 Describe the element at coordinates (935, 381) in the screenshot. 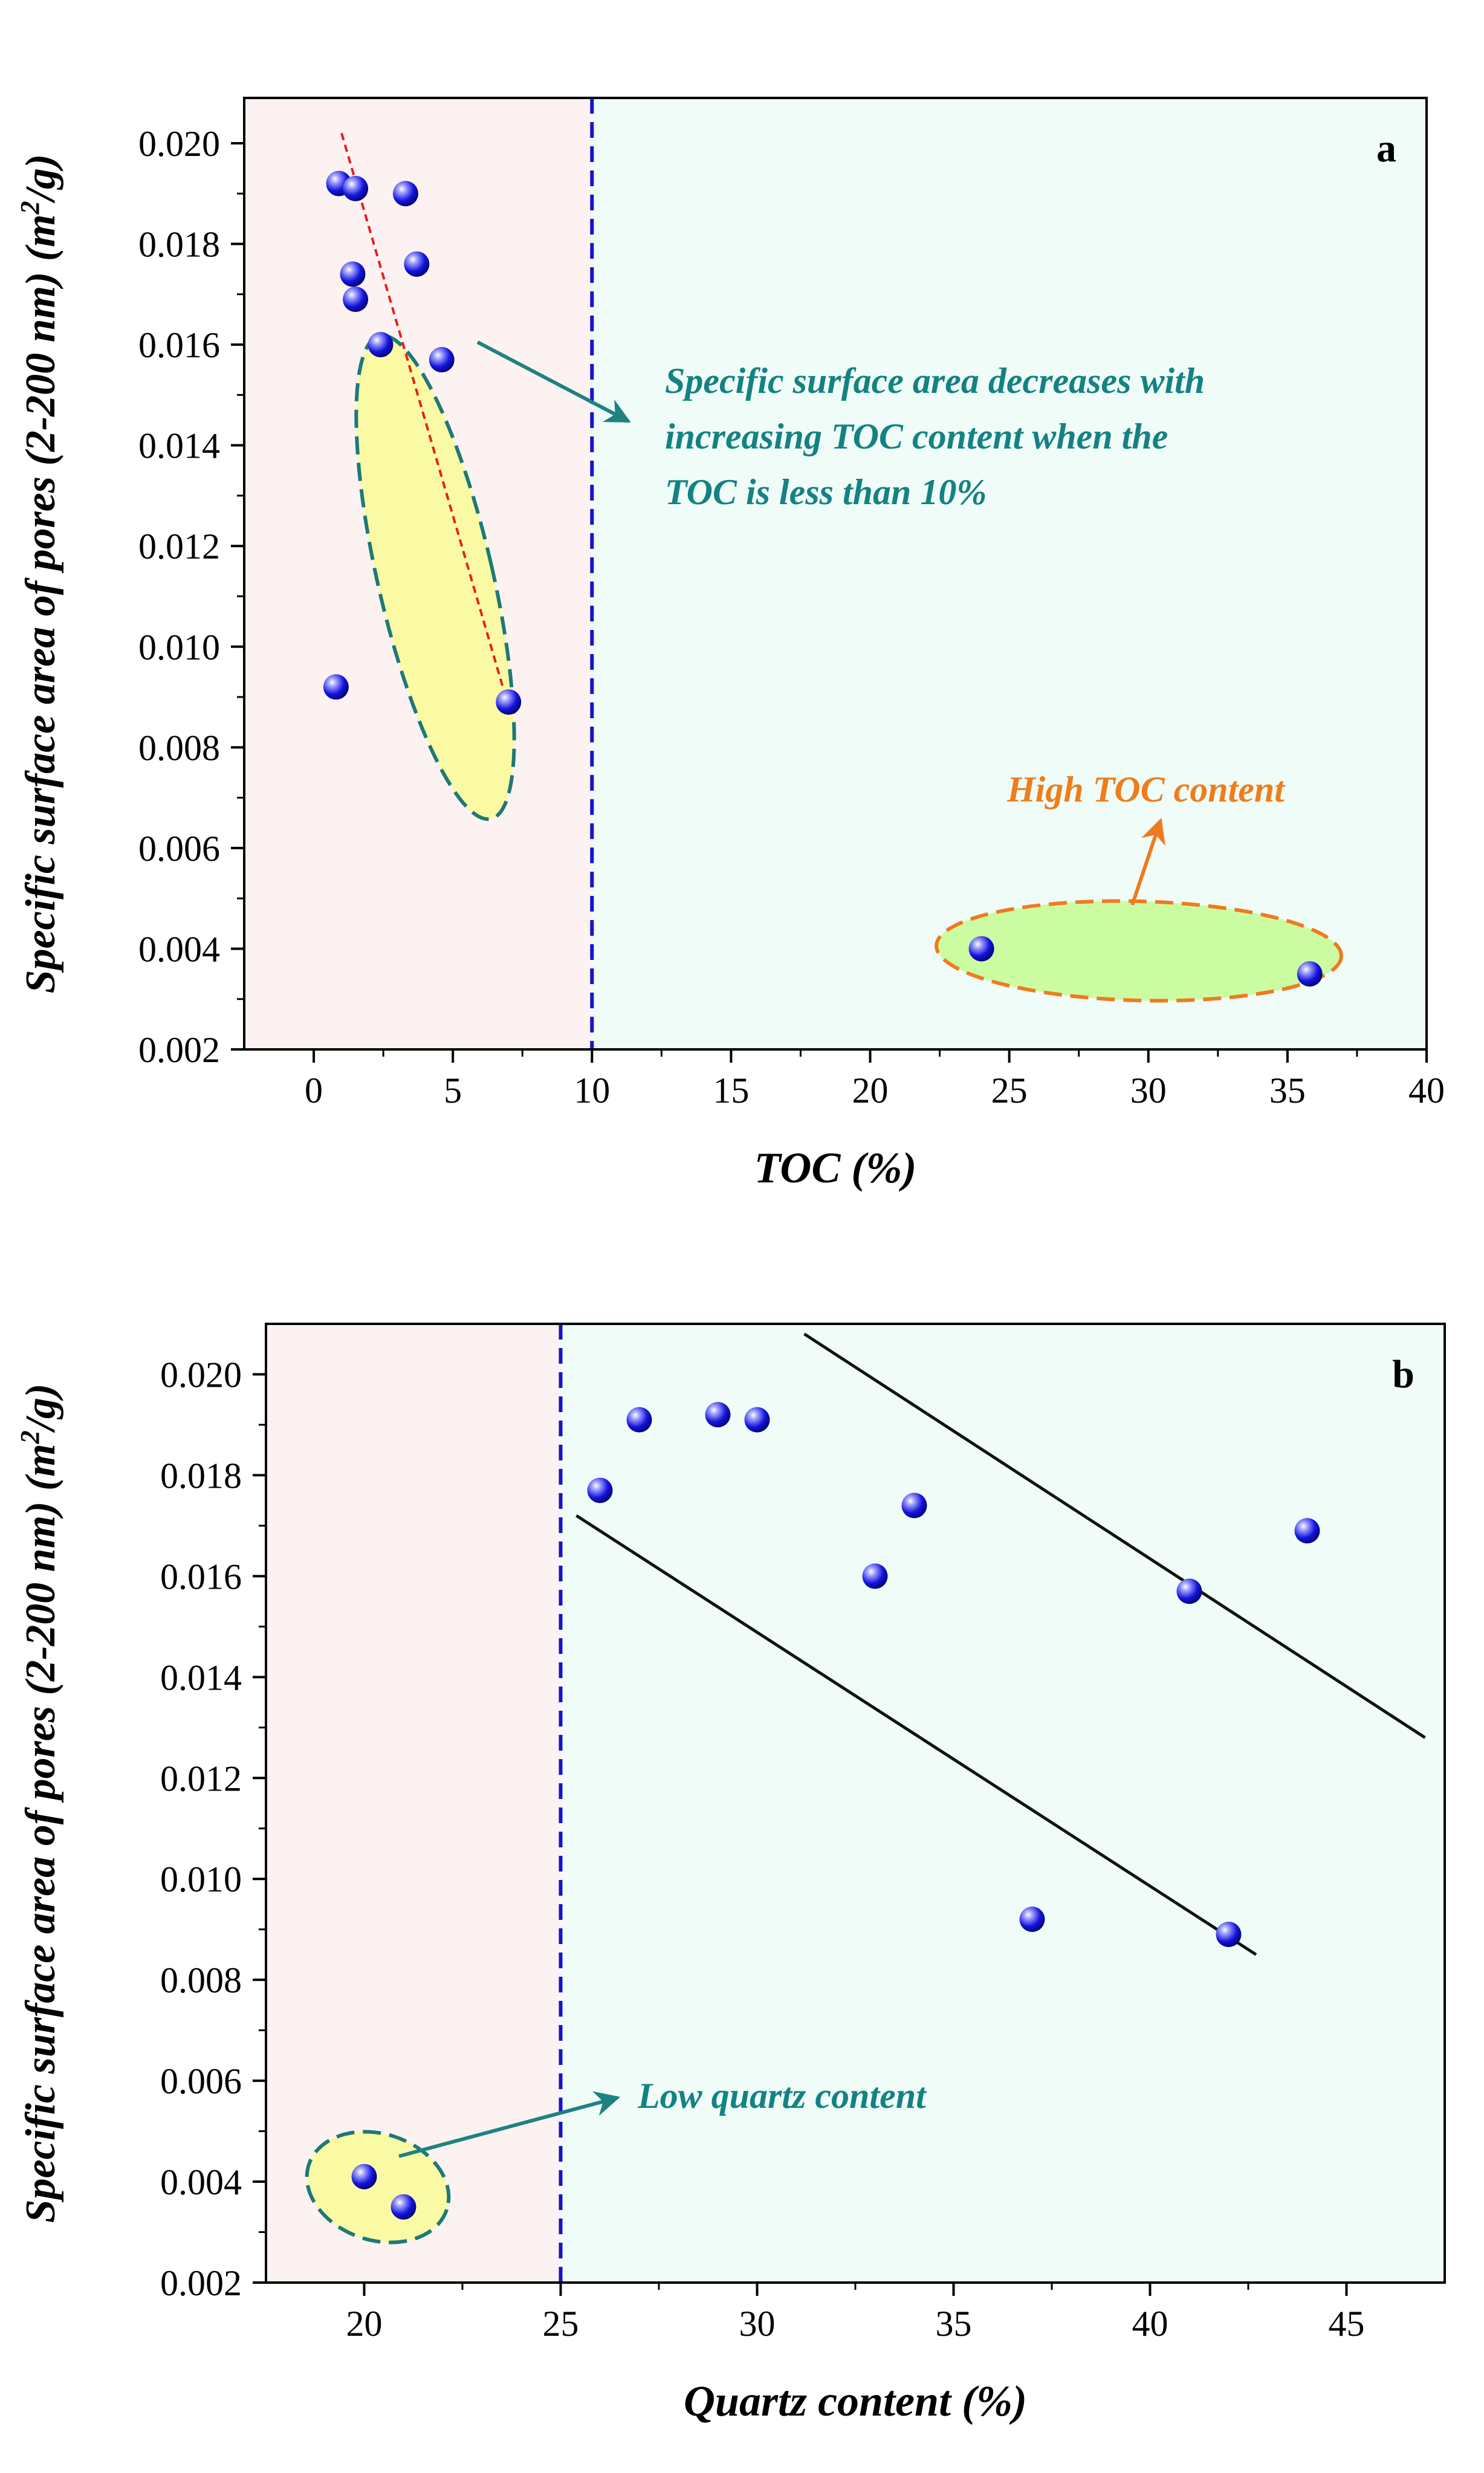

I see `annotation-line: Specific surface area decreases with` at that location.